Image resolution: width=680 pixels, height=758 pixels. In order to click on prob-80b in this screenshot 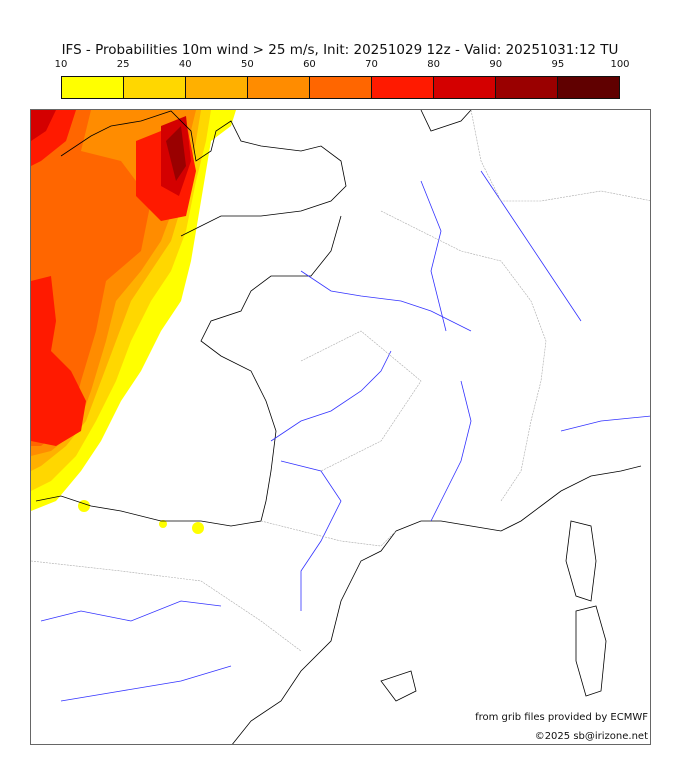, I will do `click(43, 125)`.